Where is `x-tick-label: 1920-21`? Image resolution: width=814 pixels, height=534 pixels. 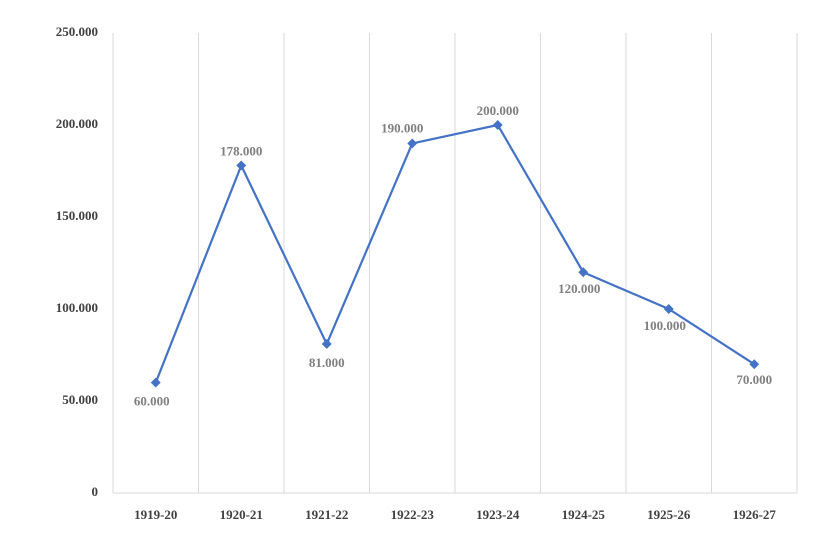 x-tick-label: 1920-21 is located at coordinates (241, 514).